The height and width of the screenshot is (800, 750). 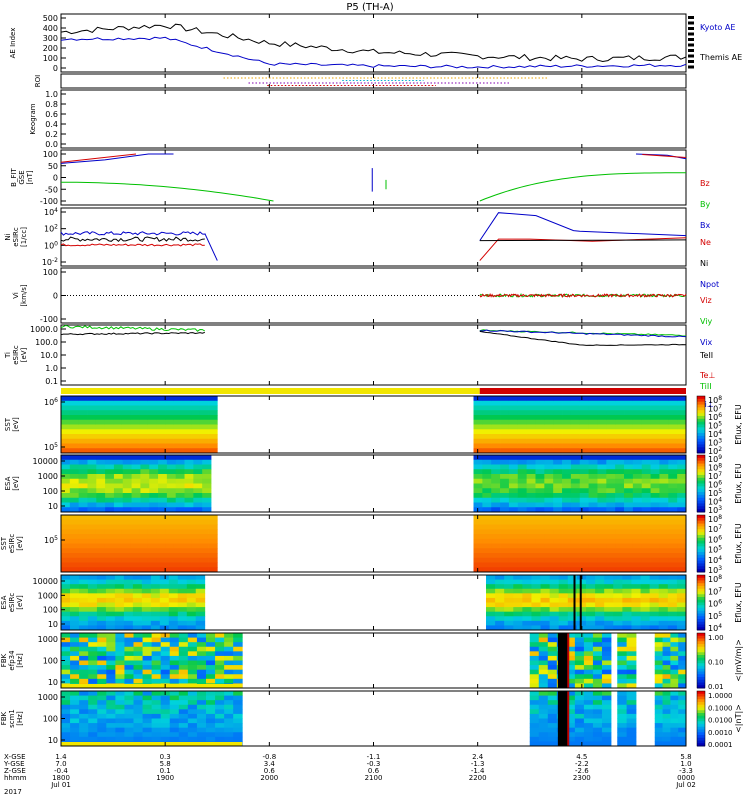 What do you see at coordinates (132, 245) in the screenshot?
I see `ni-ne-early` at bounding box center [132, 245].